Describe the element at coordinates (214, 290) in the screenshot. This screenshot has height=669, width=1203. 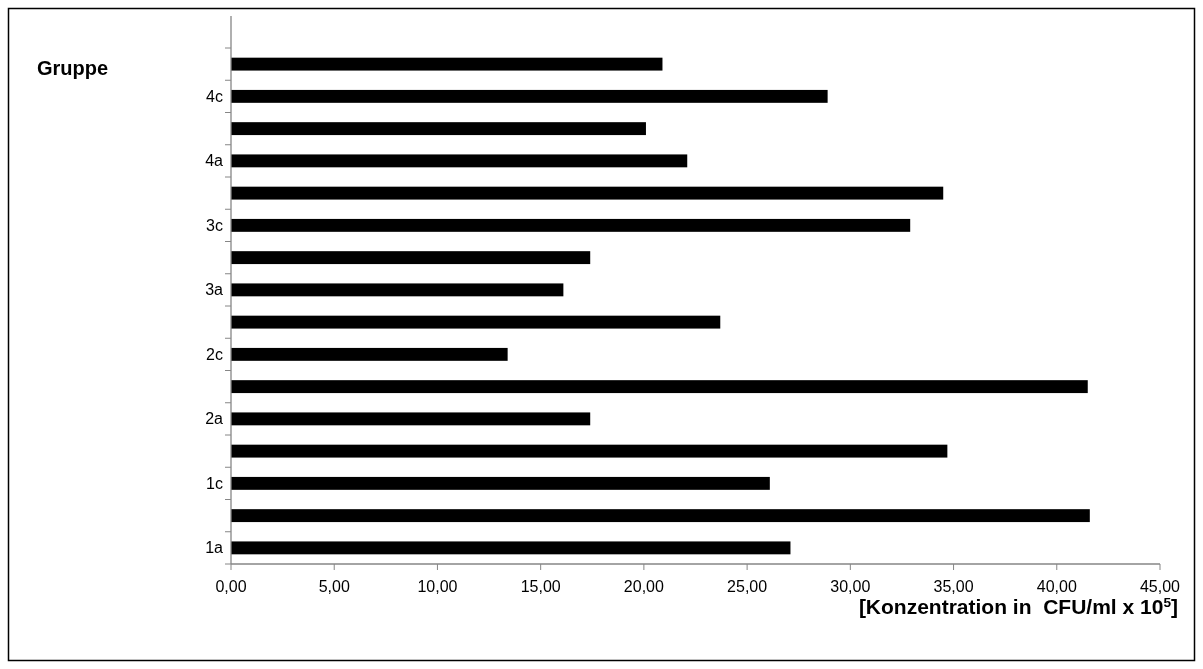
I see `y-tick-label: 3a` at that location.